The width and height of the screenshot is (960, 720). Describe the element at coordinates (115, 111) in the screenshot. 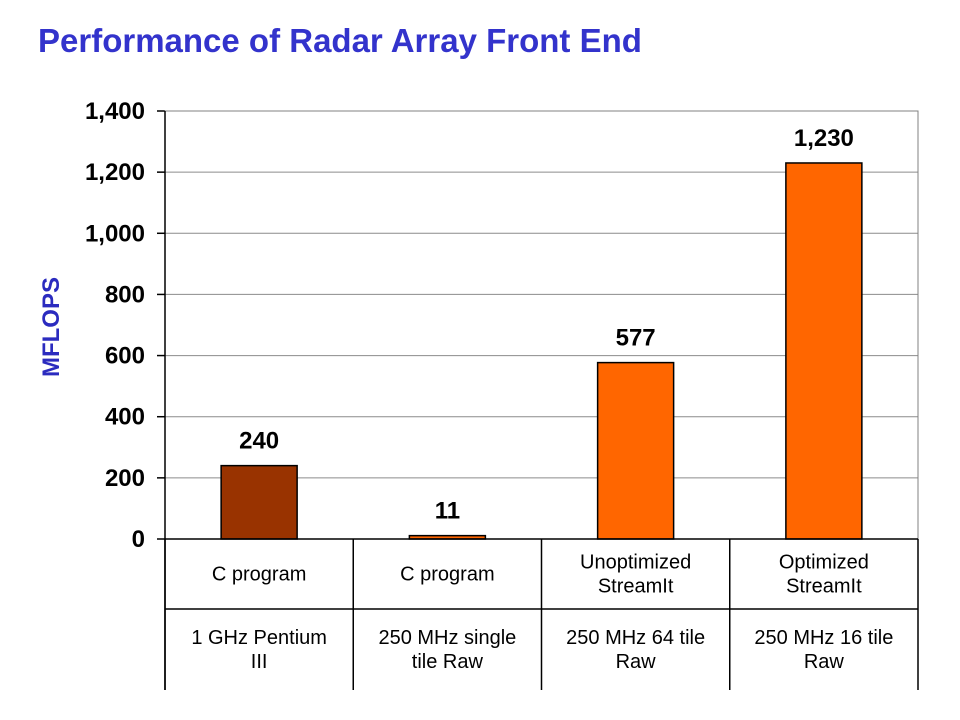

I see `y-tick-label: 1,400` at that location.